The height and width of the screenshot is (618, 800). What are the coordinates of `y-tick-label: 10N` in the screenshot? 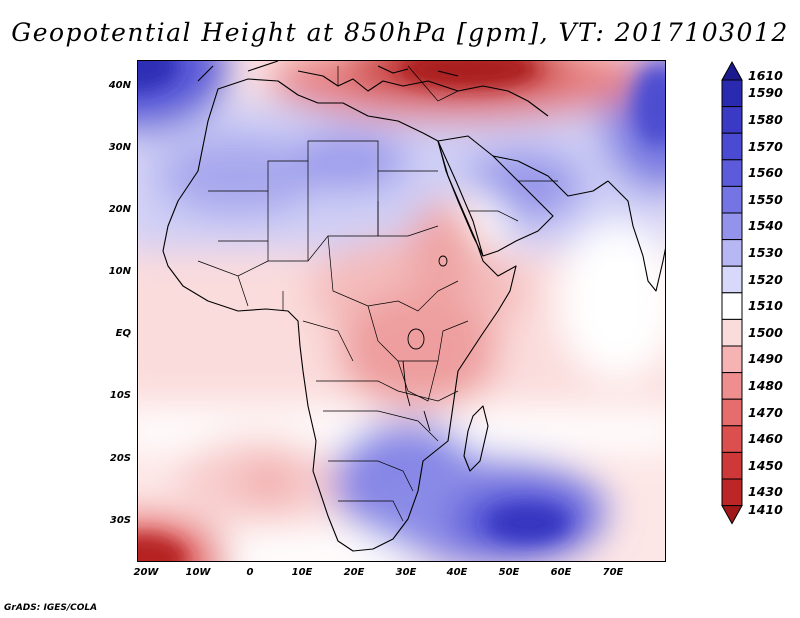 It's located at (119, 271).